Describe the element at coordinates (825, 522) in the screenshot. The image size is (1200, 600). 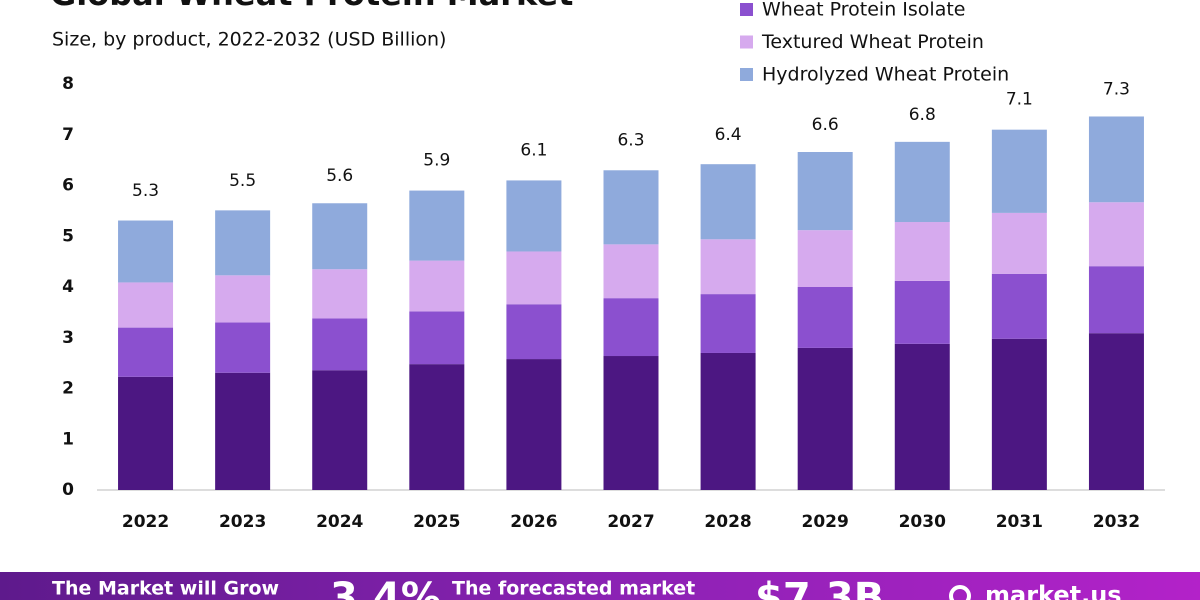
I see `x-tick-label: 2029` at that location.